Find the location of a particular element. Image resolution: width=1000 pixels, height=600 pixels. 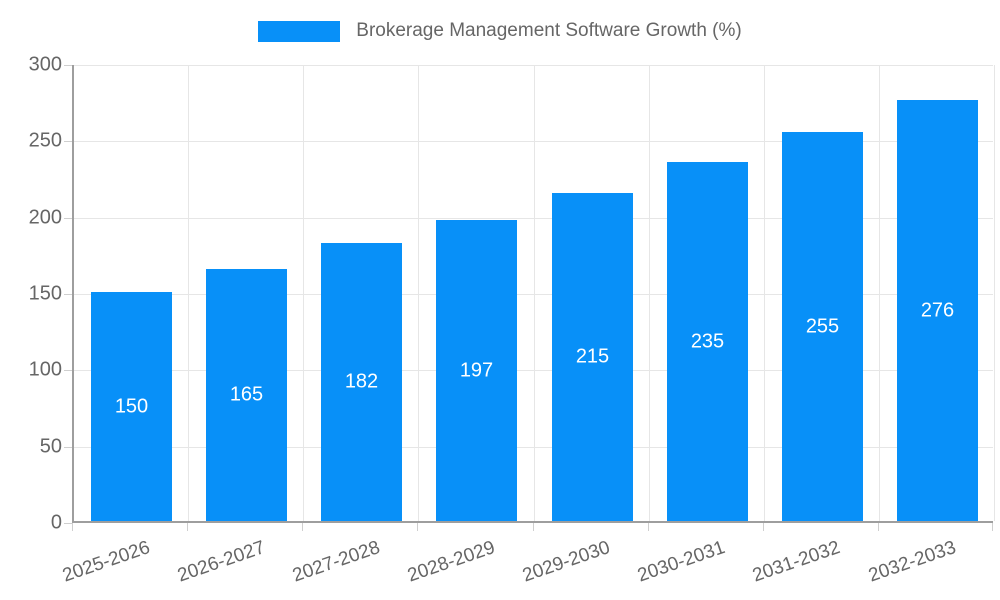

bar-value-label: 165 is located at coordinates (246, 394).